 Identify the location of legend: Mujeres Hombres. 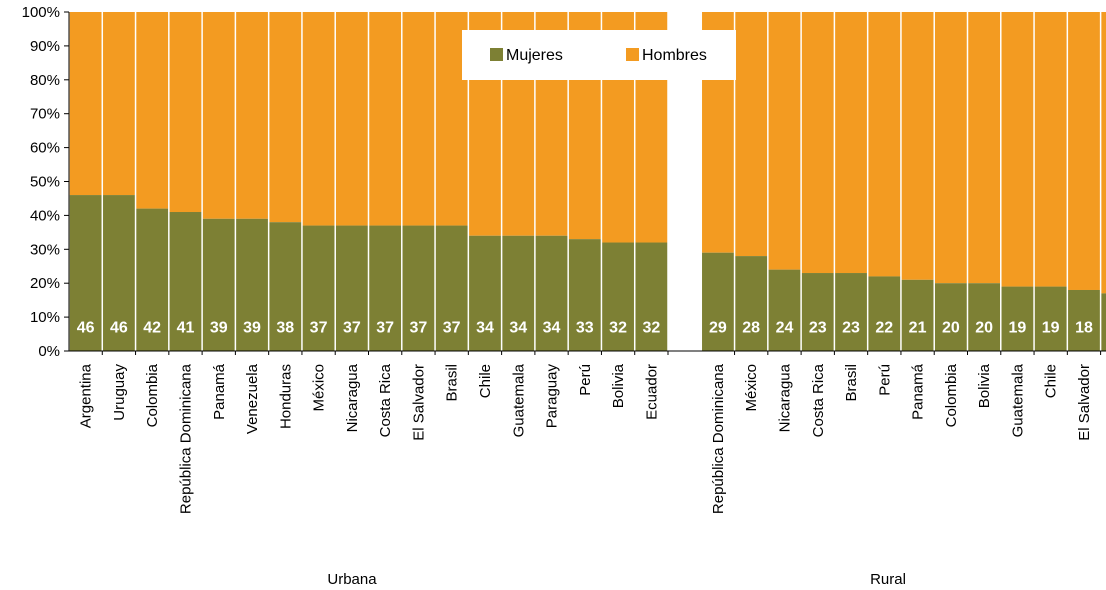
(599, 55).